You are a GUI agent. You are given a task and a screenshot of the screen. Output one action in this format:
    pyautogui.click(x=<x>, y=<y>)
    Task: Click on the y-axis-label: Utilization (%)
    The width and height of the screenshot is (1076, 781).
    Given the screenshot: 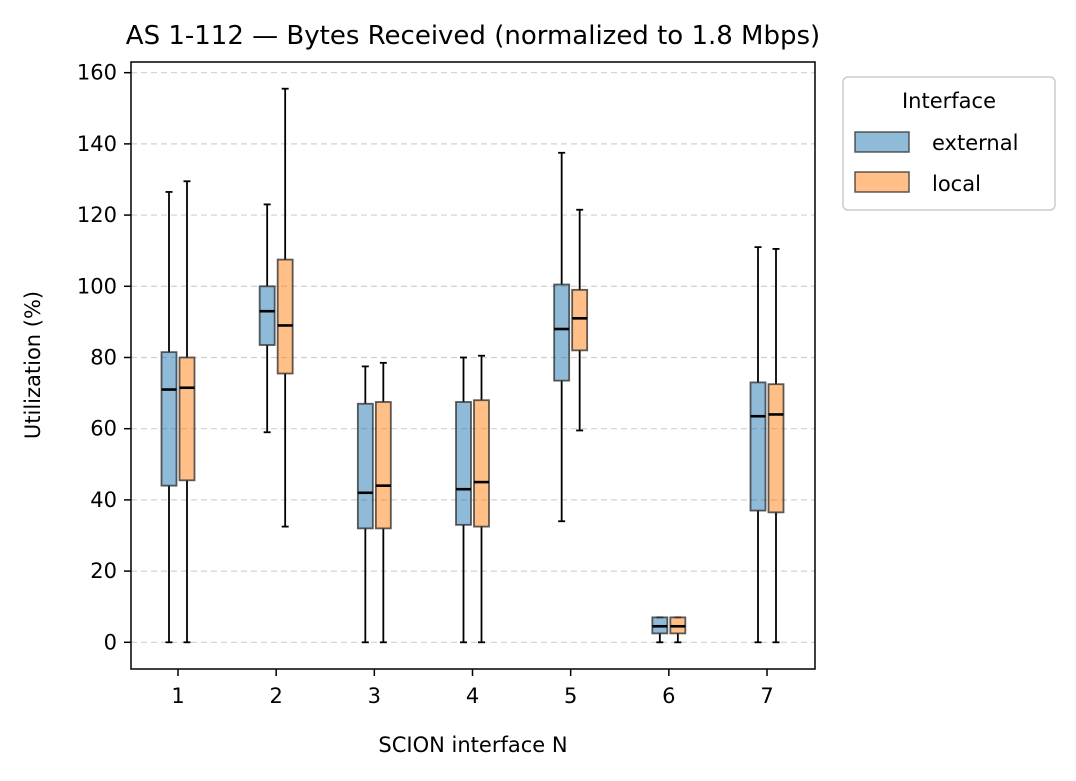 What is the action you would take?
    pyautogui.click(x=33, y=365)
    